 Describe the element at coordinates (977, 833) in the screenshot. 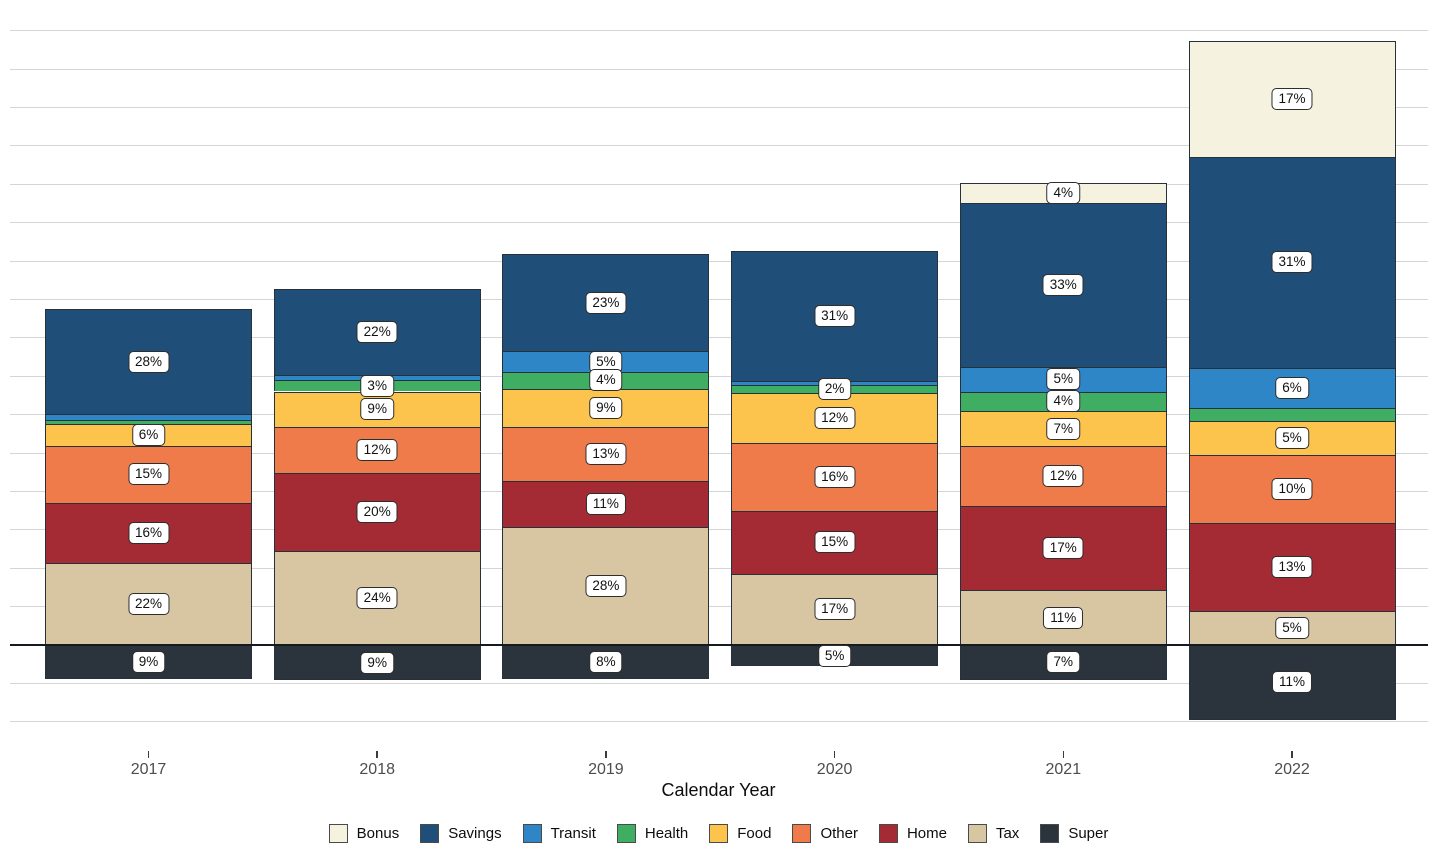

I see `legend-swatch-tax` at that location.